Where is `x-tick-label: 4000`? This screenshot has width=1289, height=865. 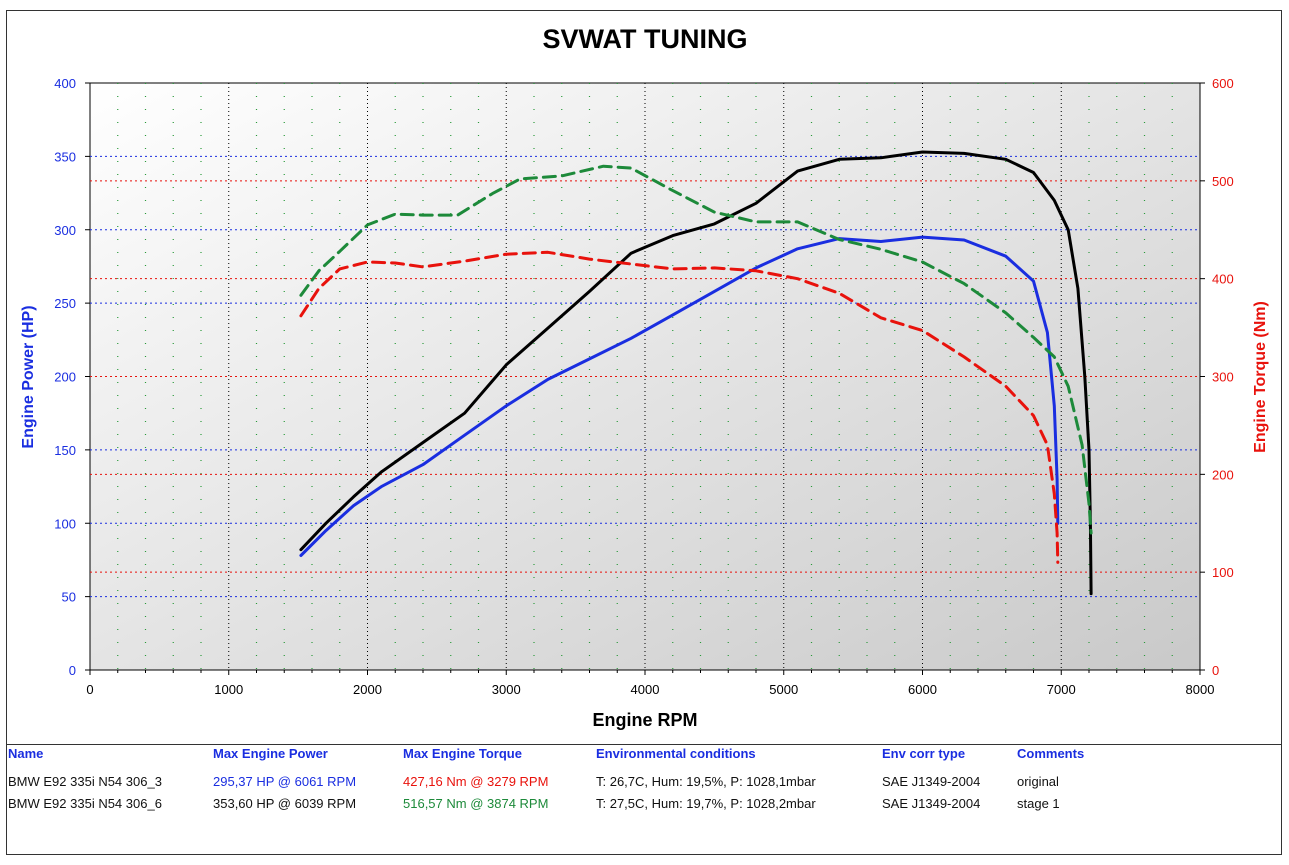
x-tick-label: 4000 is located at coordinates (645, 689).